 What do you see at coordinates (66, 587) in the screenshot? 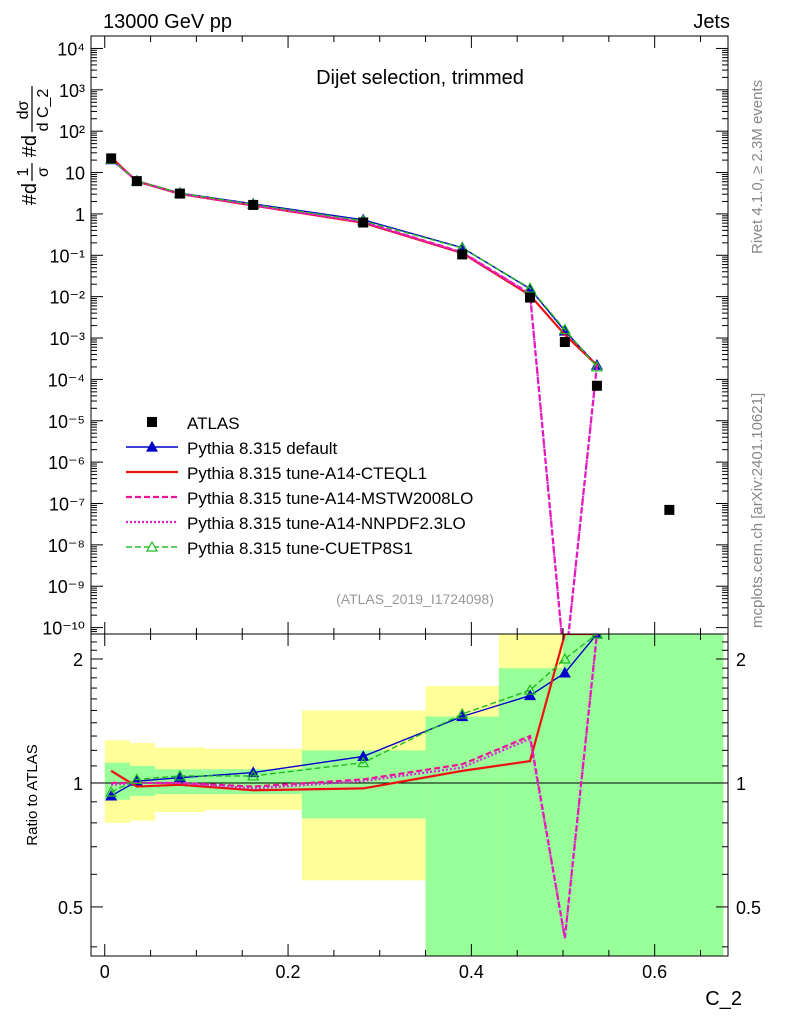
I see `y-tick-label-main: 10⁻⁹` at bounding box center [66, 587].